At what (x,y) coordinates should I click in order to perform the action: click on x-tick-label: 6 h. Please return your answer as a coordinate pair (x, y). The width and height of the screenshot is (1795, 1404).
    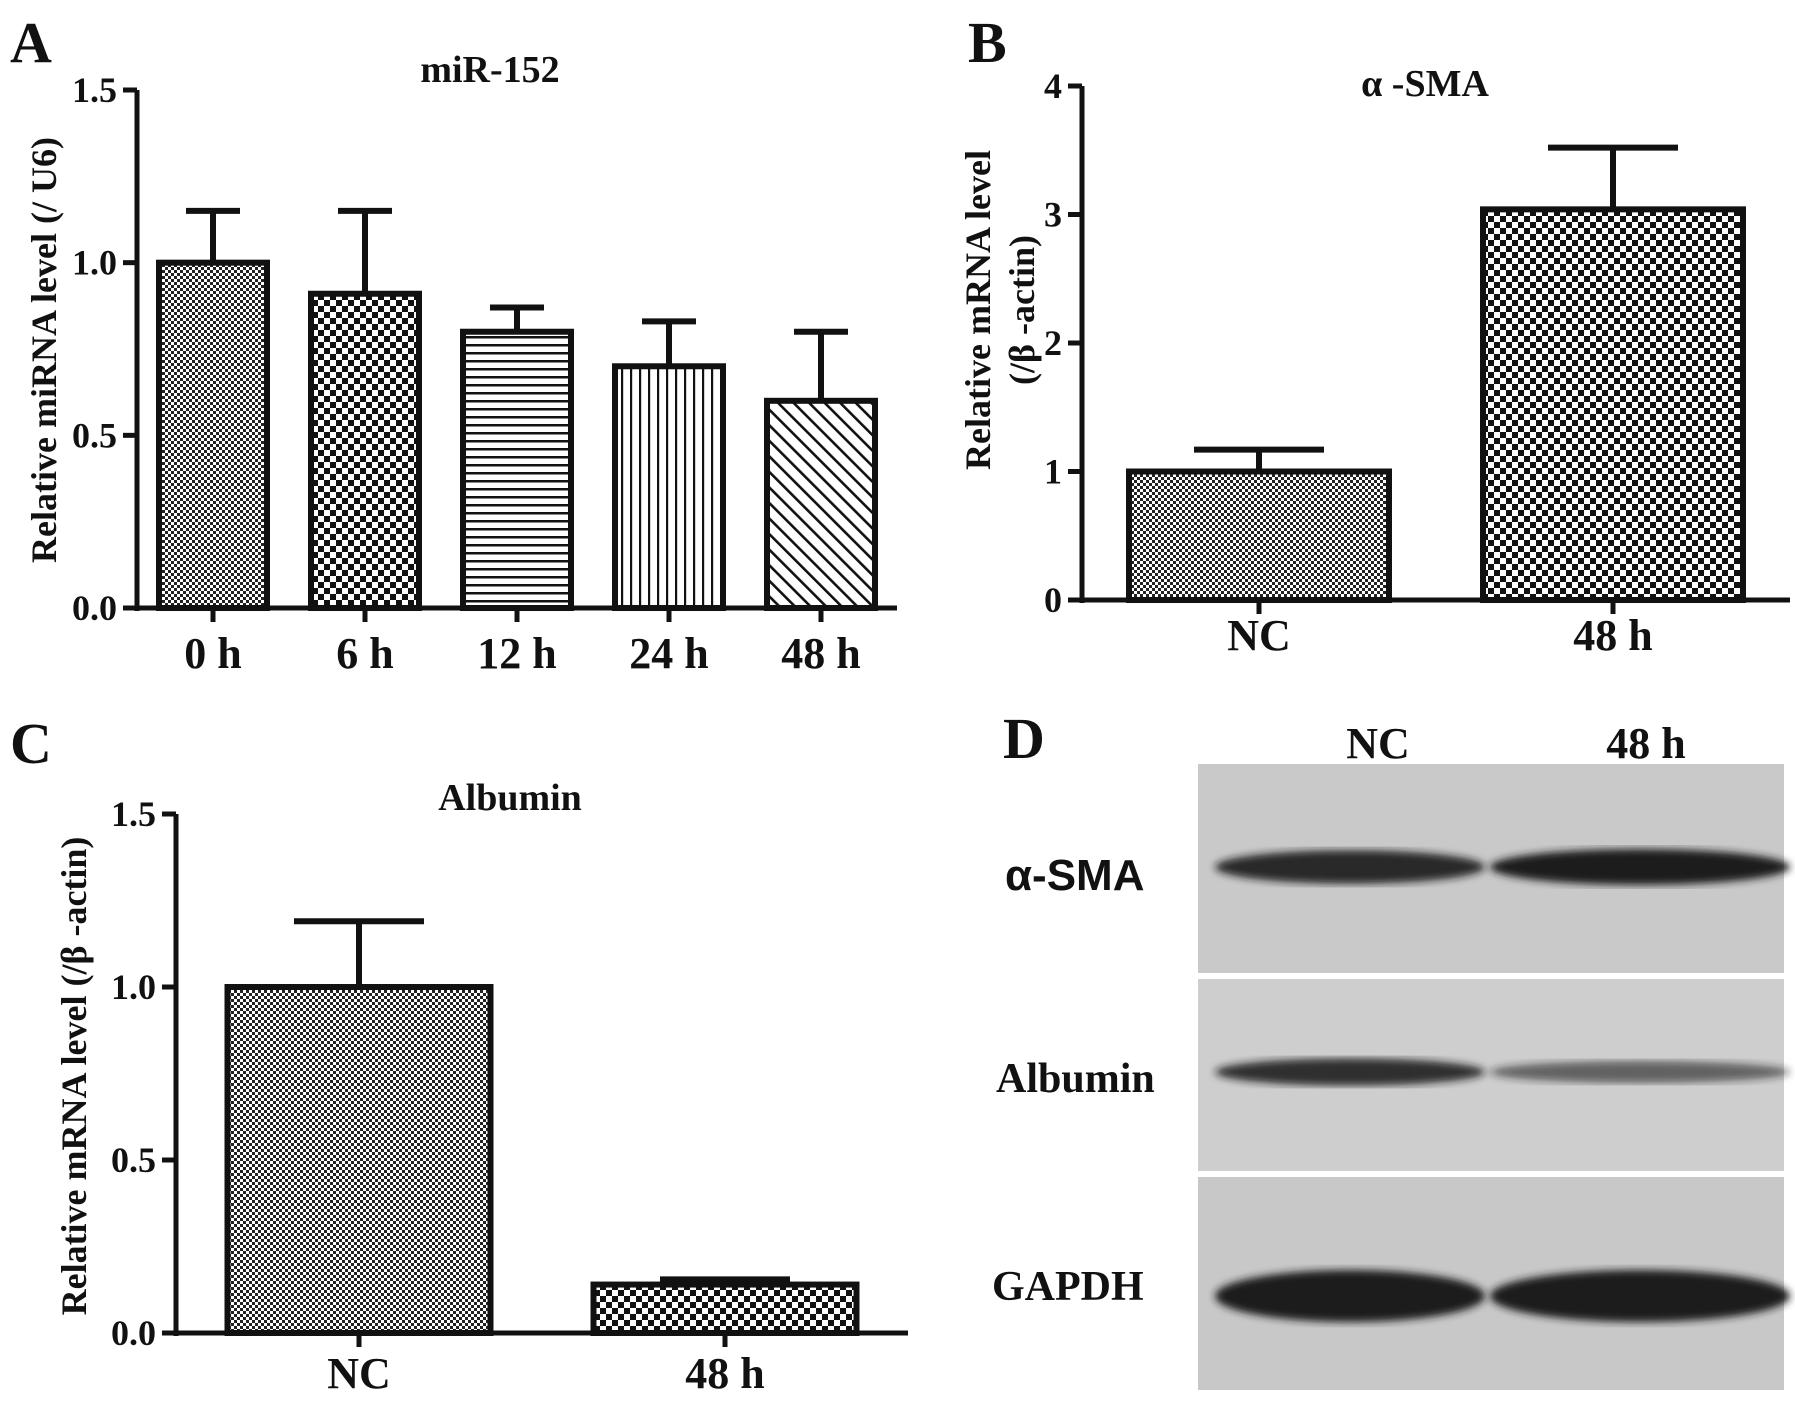
    Looking at the image, I should click on (364, 653).